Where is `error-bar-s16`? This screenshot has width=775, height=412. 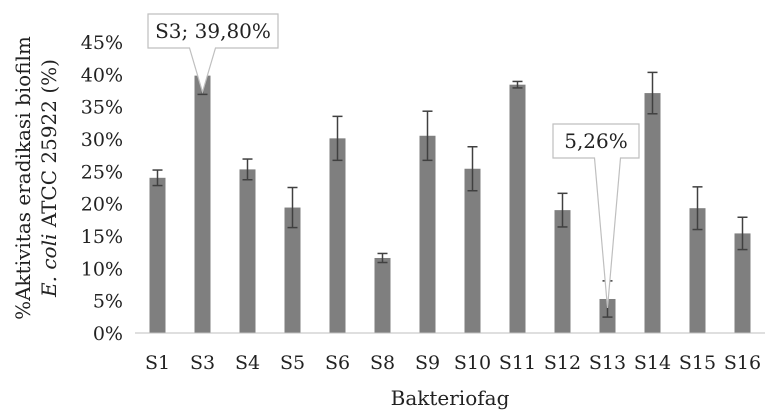
error-bar-s16 is located at coordinates (742, 233).